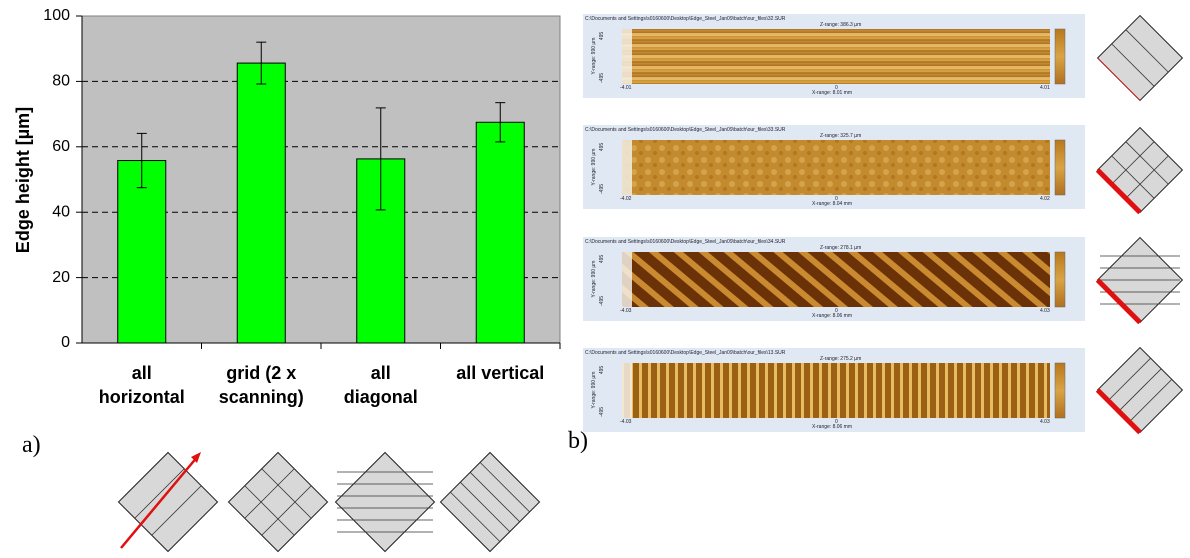 The width and height of the screenshot is (1190, 558). I want to click on scan-zrange: Z-range: 278.1 µm, so click(840, 248).